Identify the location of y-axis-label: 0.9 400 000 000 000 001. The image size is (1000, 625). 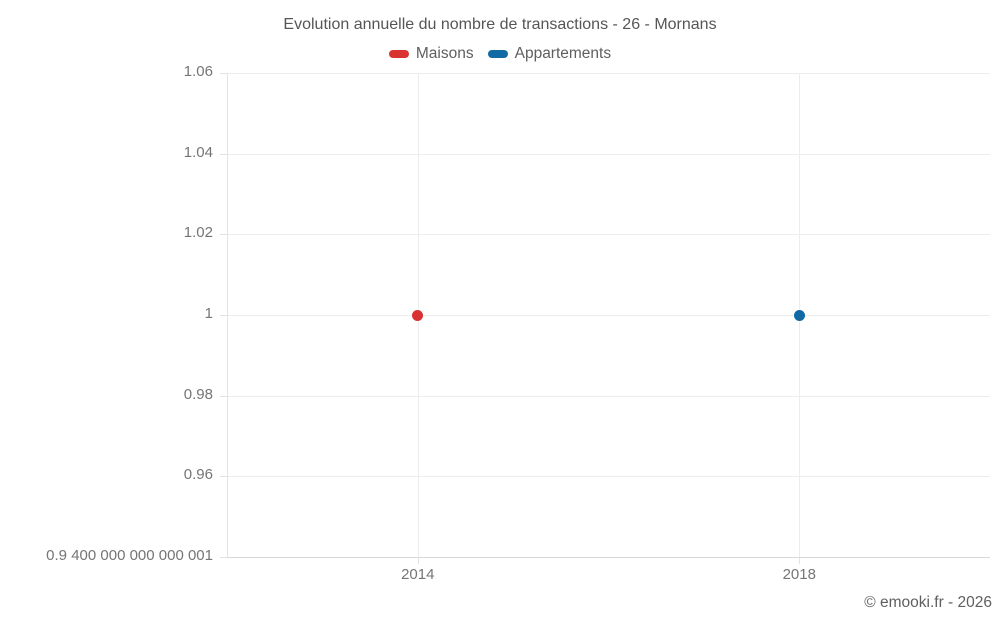
(129, 555).